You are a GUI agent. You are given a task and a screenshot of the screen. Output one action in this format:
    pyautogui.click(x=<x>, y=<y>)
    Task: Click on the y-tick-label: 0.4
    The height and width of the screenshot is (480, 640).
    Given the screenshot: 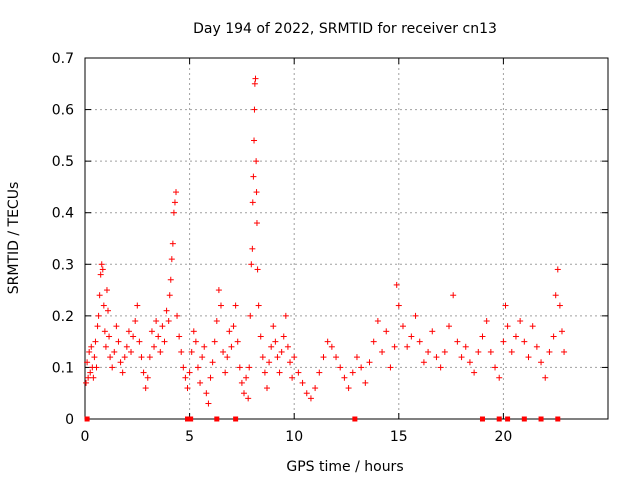 What is the action you would take?
    pyautogui.click(x=63, y=214)
    